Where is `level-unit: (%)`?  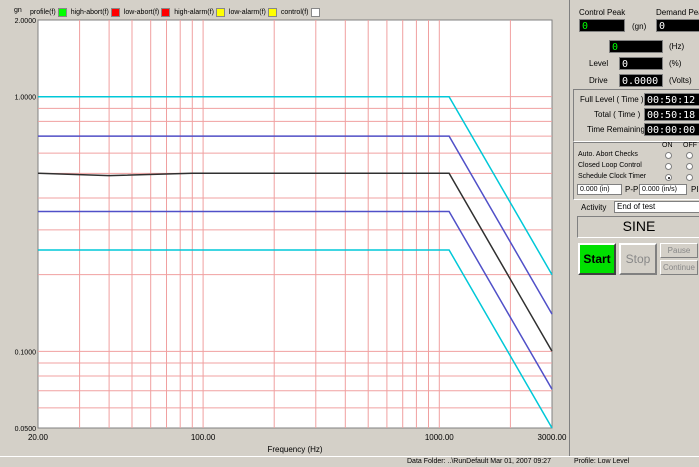
level-unit: (%) is located at coordinates (675, 63).